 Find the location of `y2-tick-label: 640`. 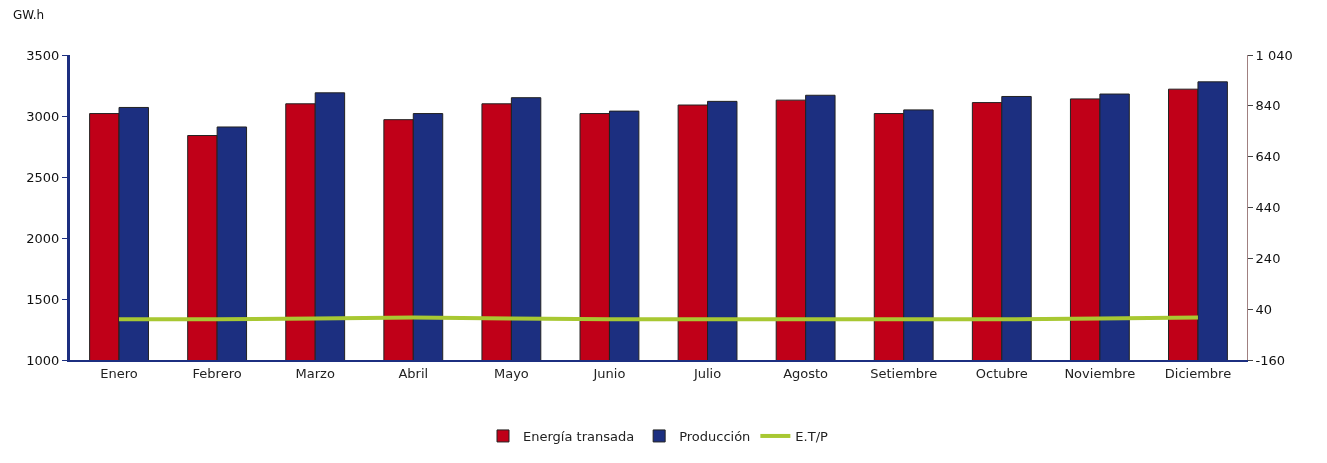

y2-tick-label: 640 is located at coordinates (1268, 157).